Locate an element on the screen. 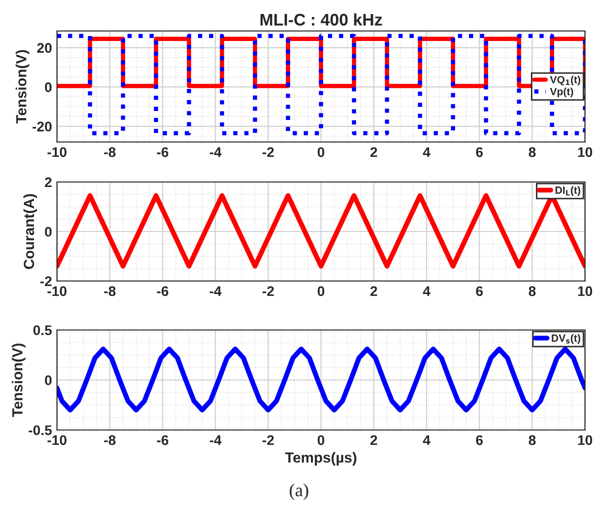 The width and height of the screenshot is (598, 512). legend-label: Vp(t) is located at coordinates (562, 93).